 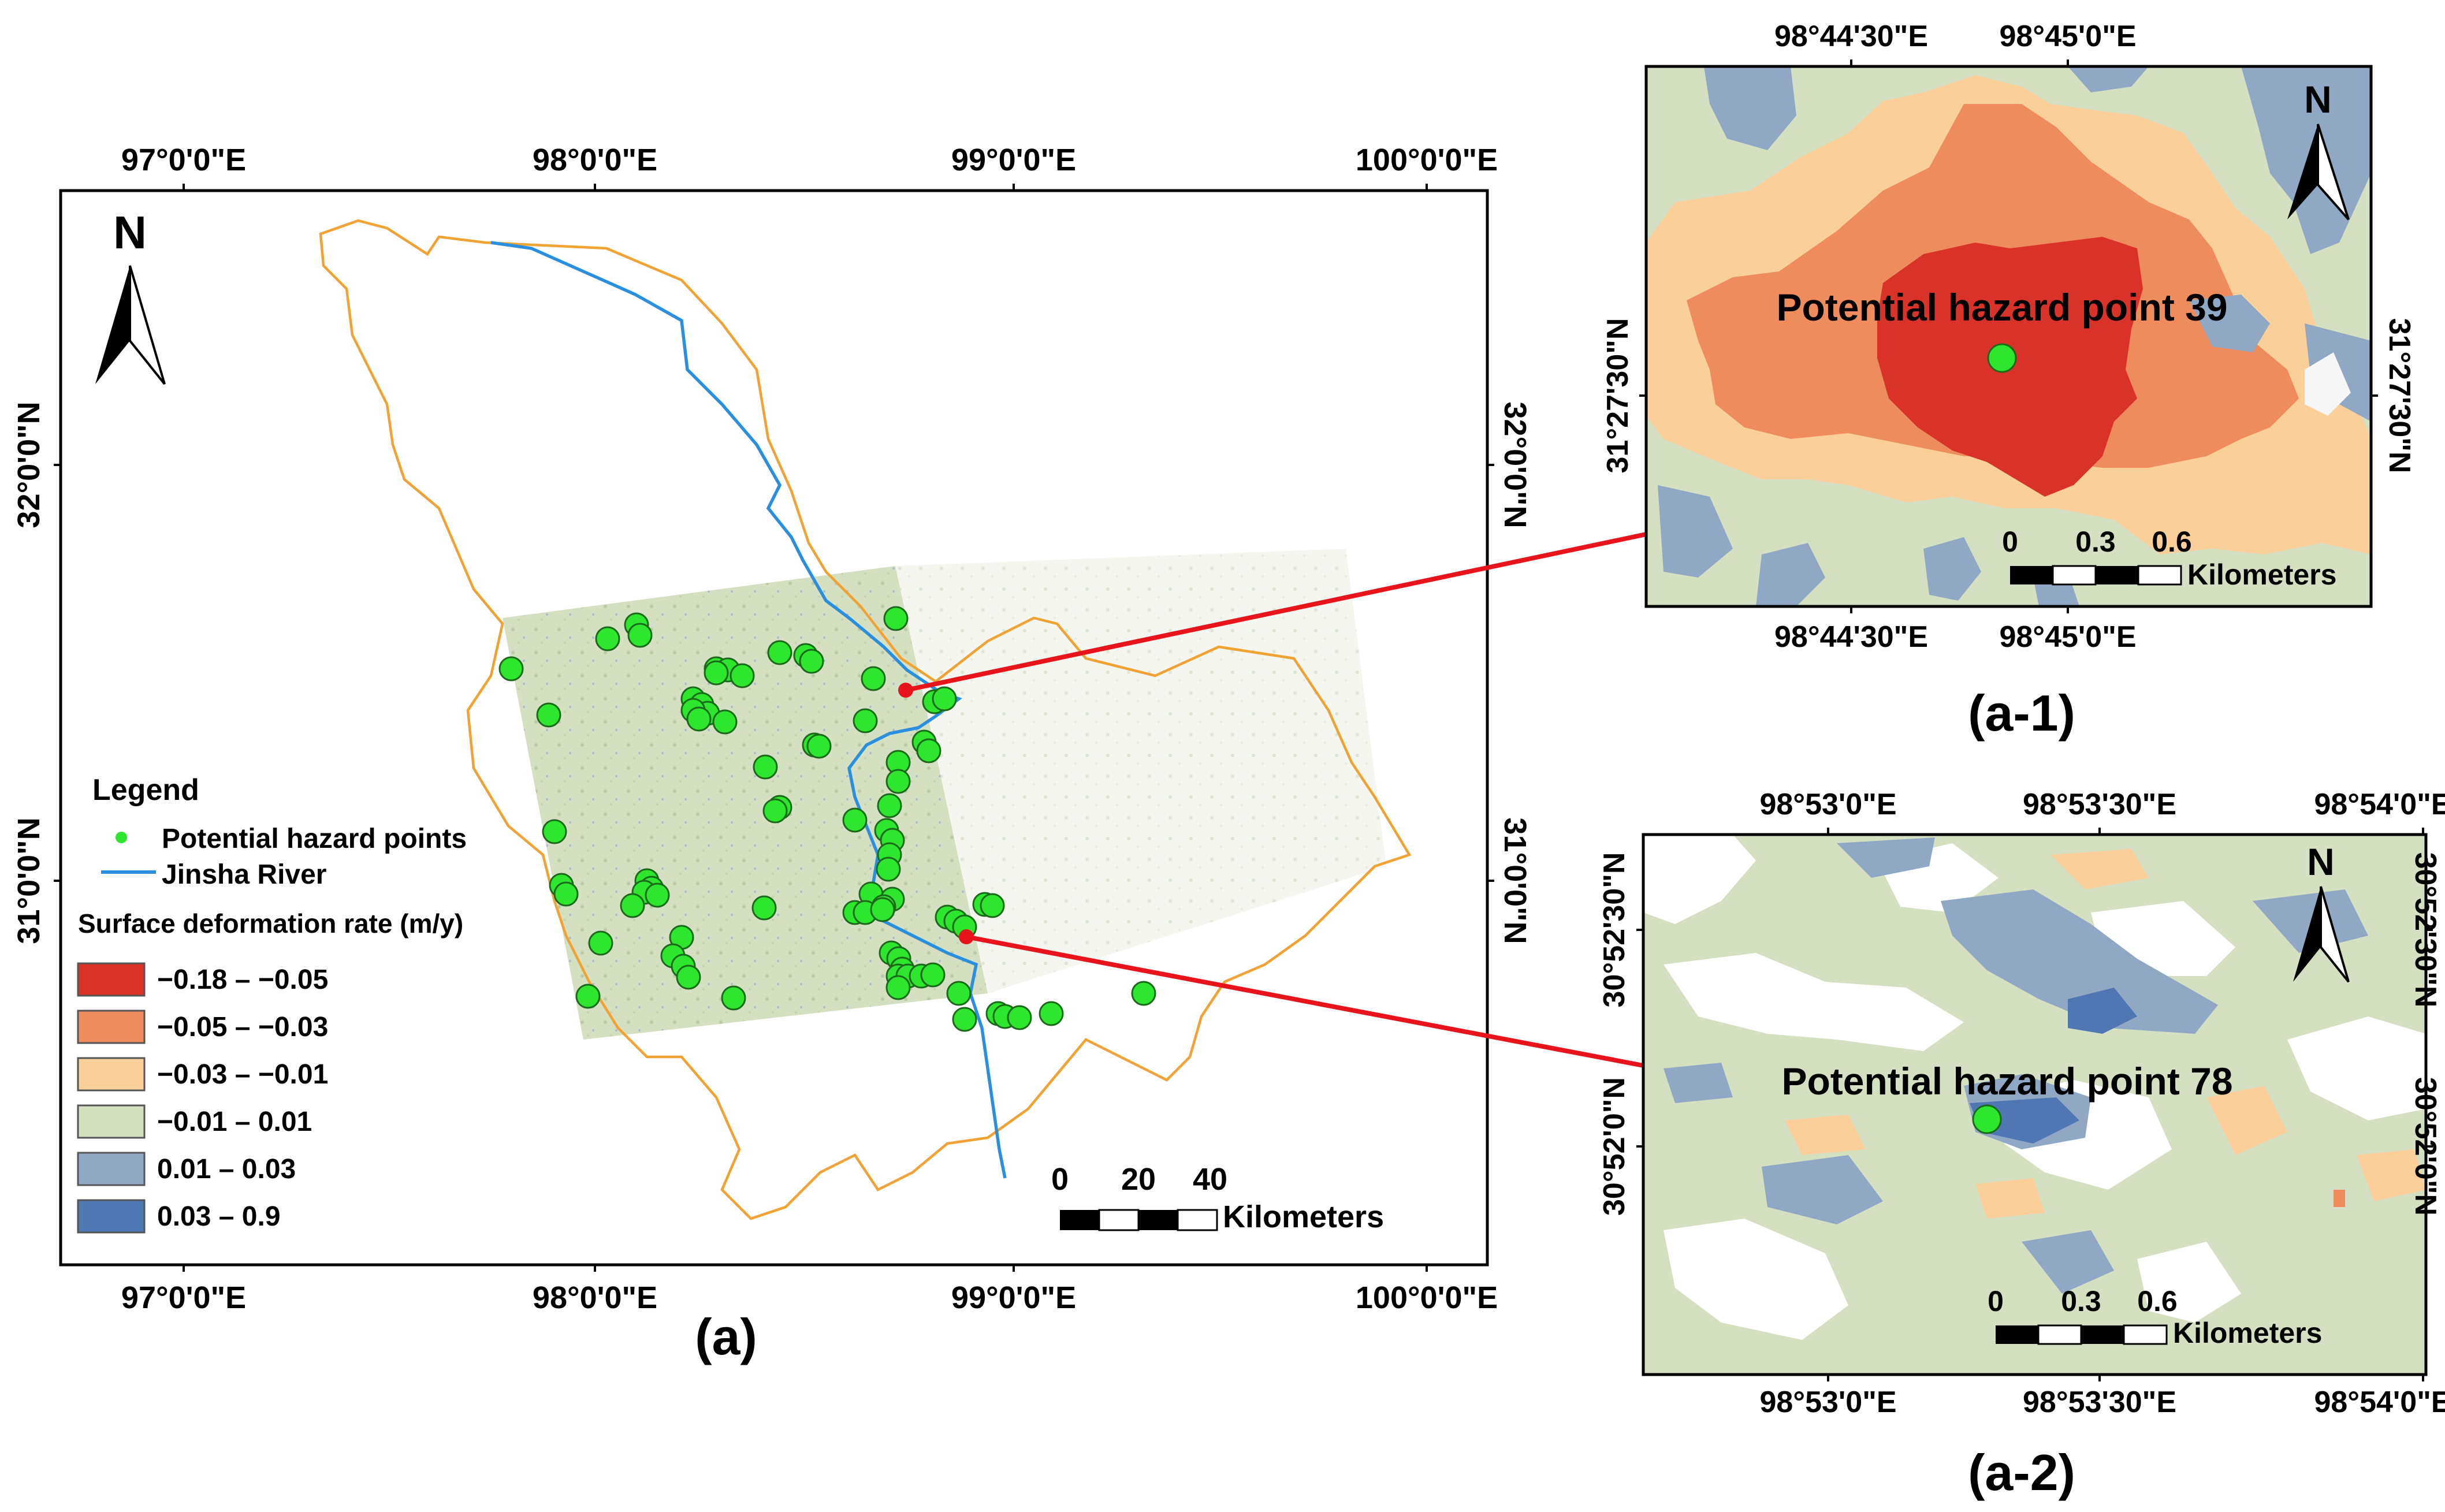 I want to click on inset-2-scale-0: 0, so click(x=1996, y=1301).